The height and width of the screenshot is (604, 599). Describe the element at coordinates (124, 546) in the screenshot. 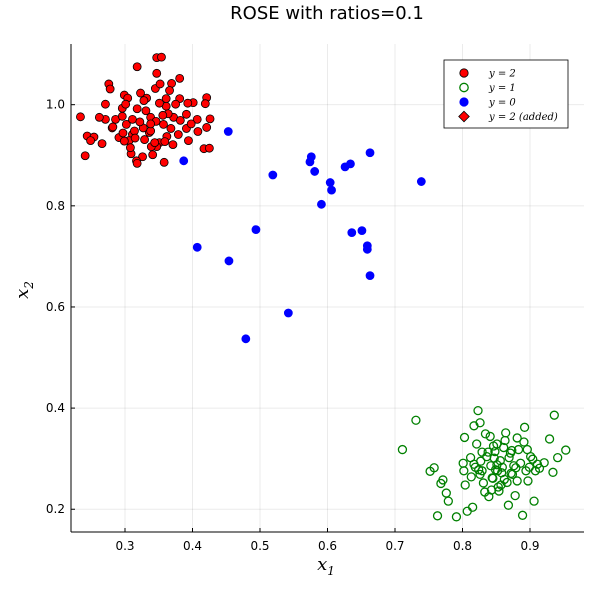

I see `x-tick-label: 0.3` at that location.